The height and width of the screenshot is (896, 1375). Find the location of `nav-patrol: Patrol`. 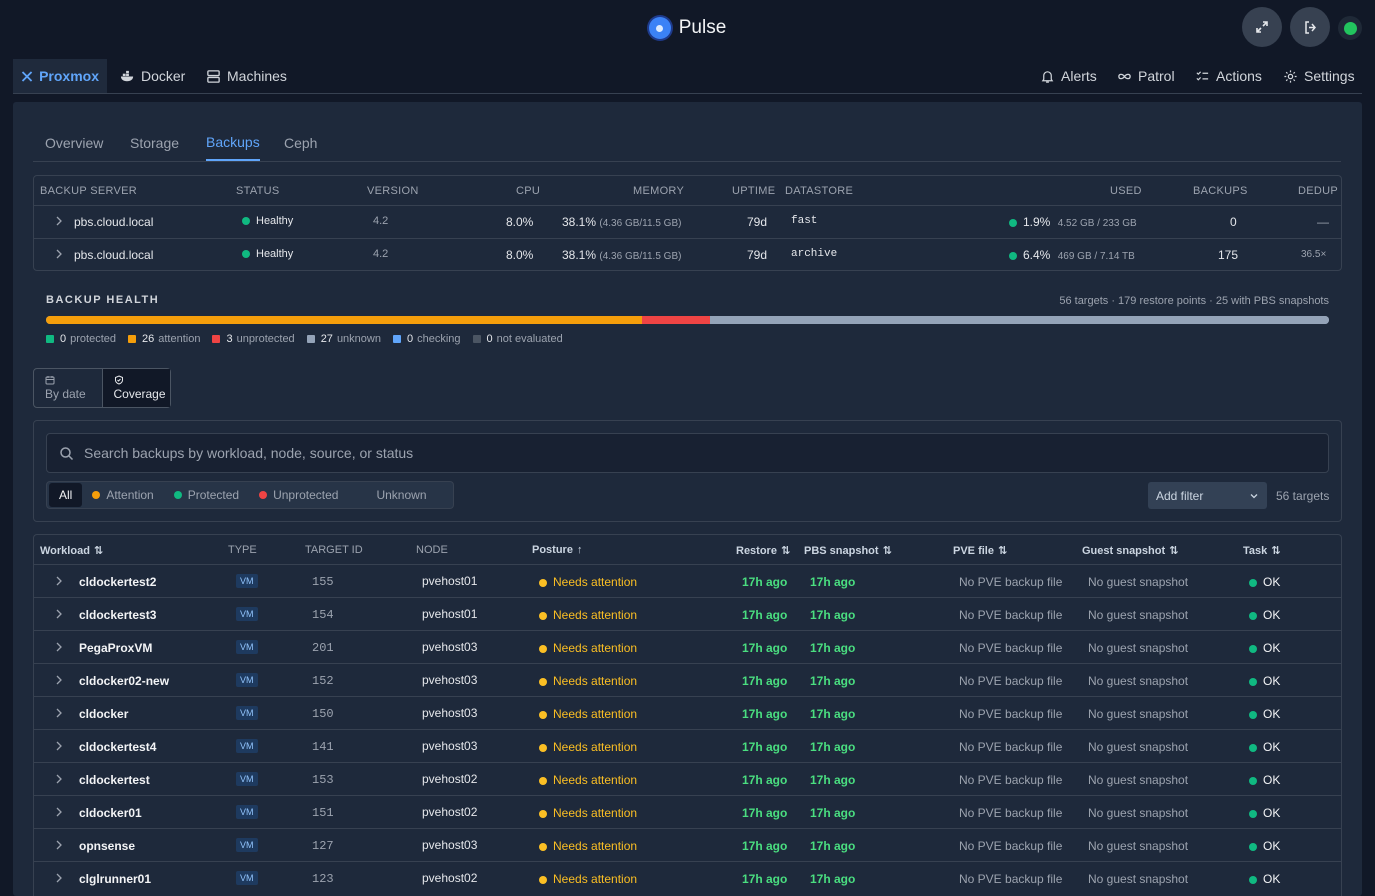

nav-patrol: Patrol is located at coordinates (1146, 76).